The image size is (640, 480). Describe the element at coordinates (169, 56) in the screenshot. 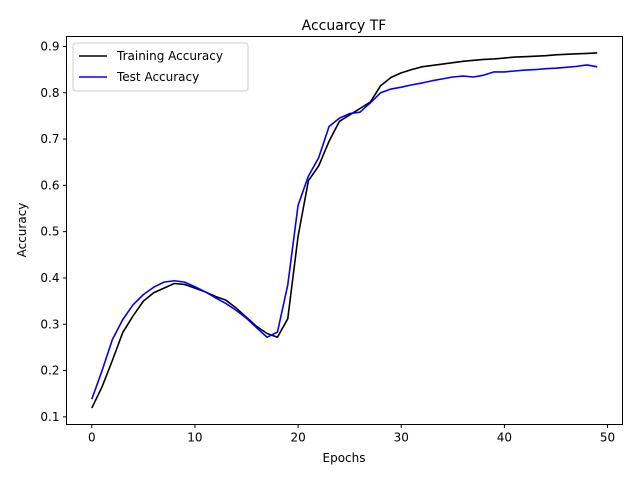

I see `legend-label-1: Training Accuracy` at that location.